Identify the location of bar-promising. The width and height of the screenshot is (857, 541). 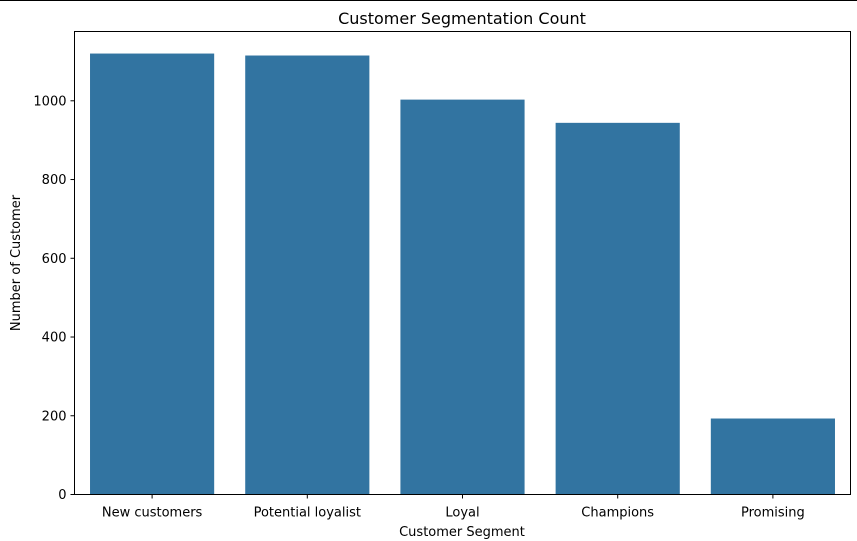
(772, 456).